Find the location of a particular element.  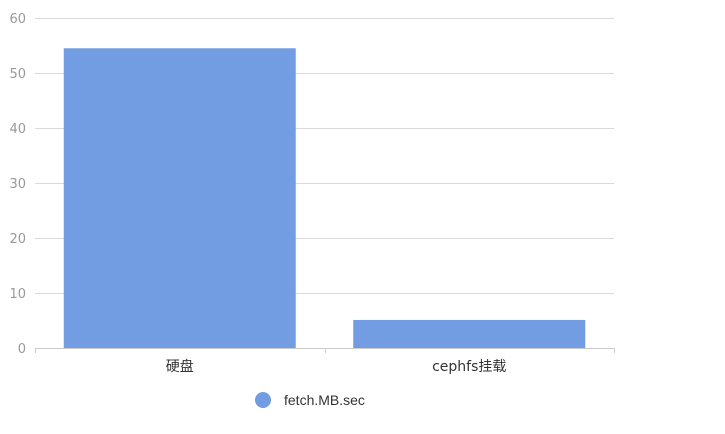

y-tick-label: 60 is located at coordinates (17, 19).